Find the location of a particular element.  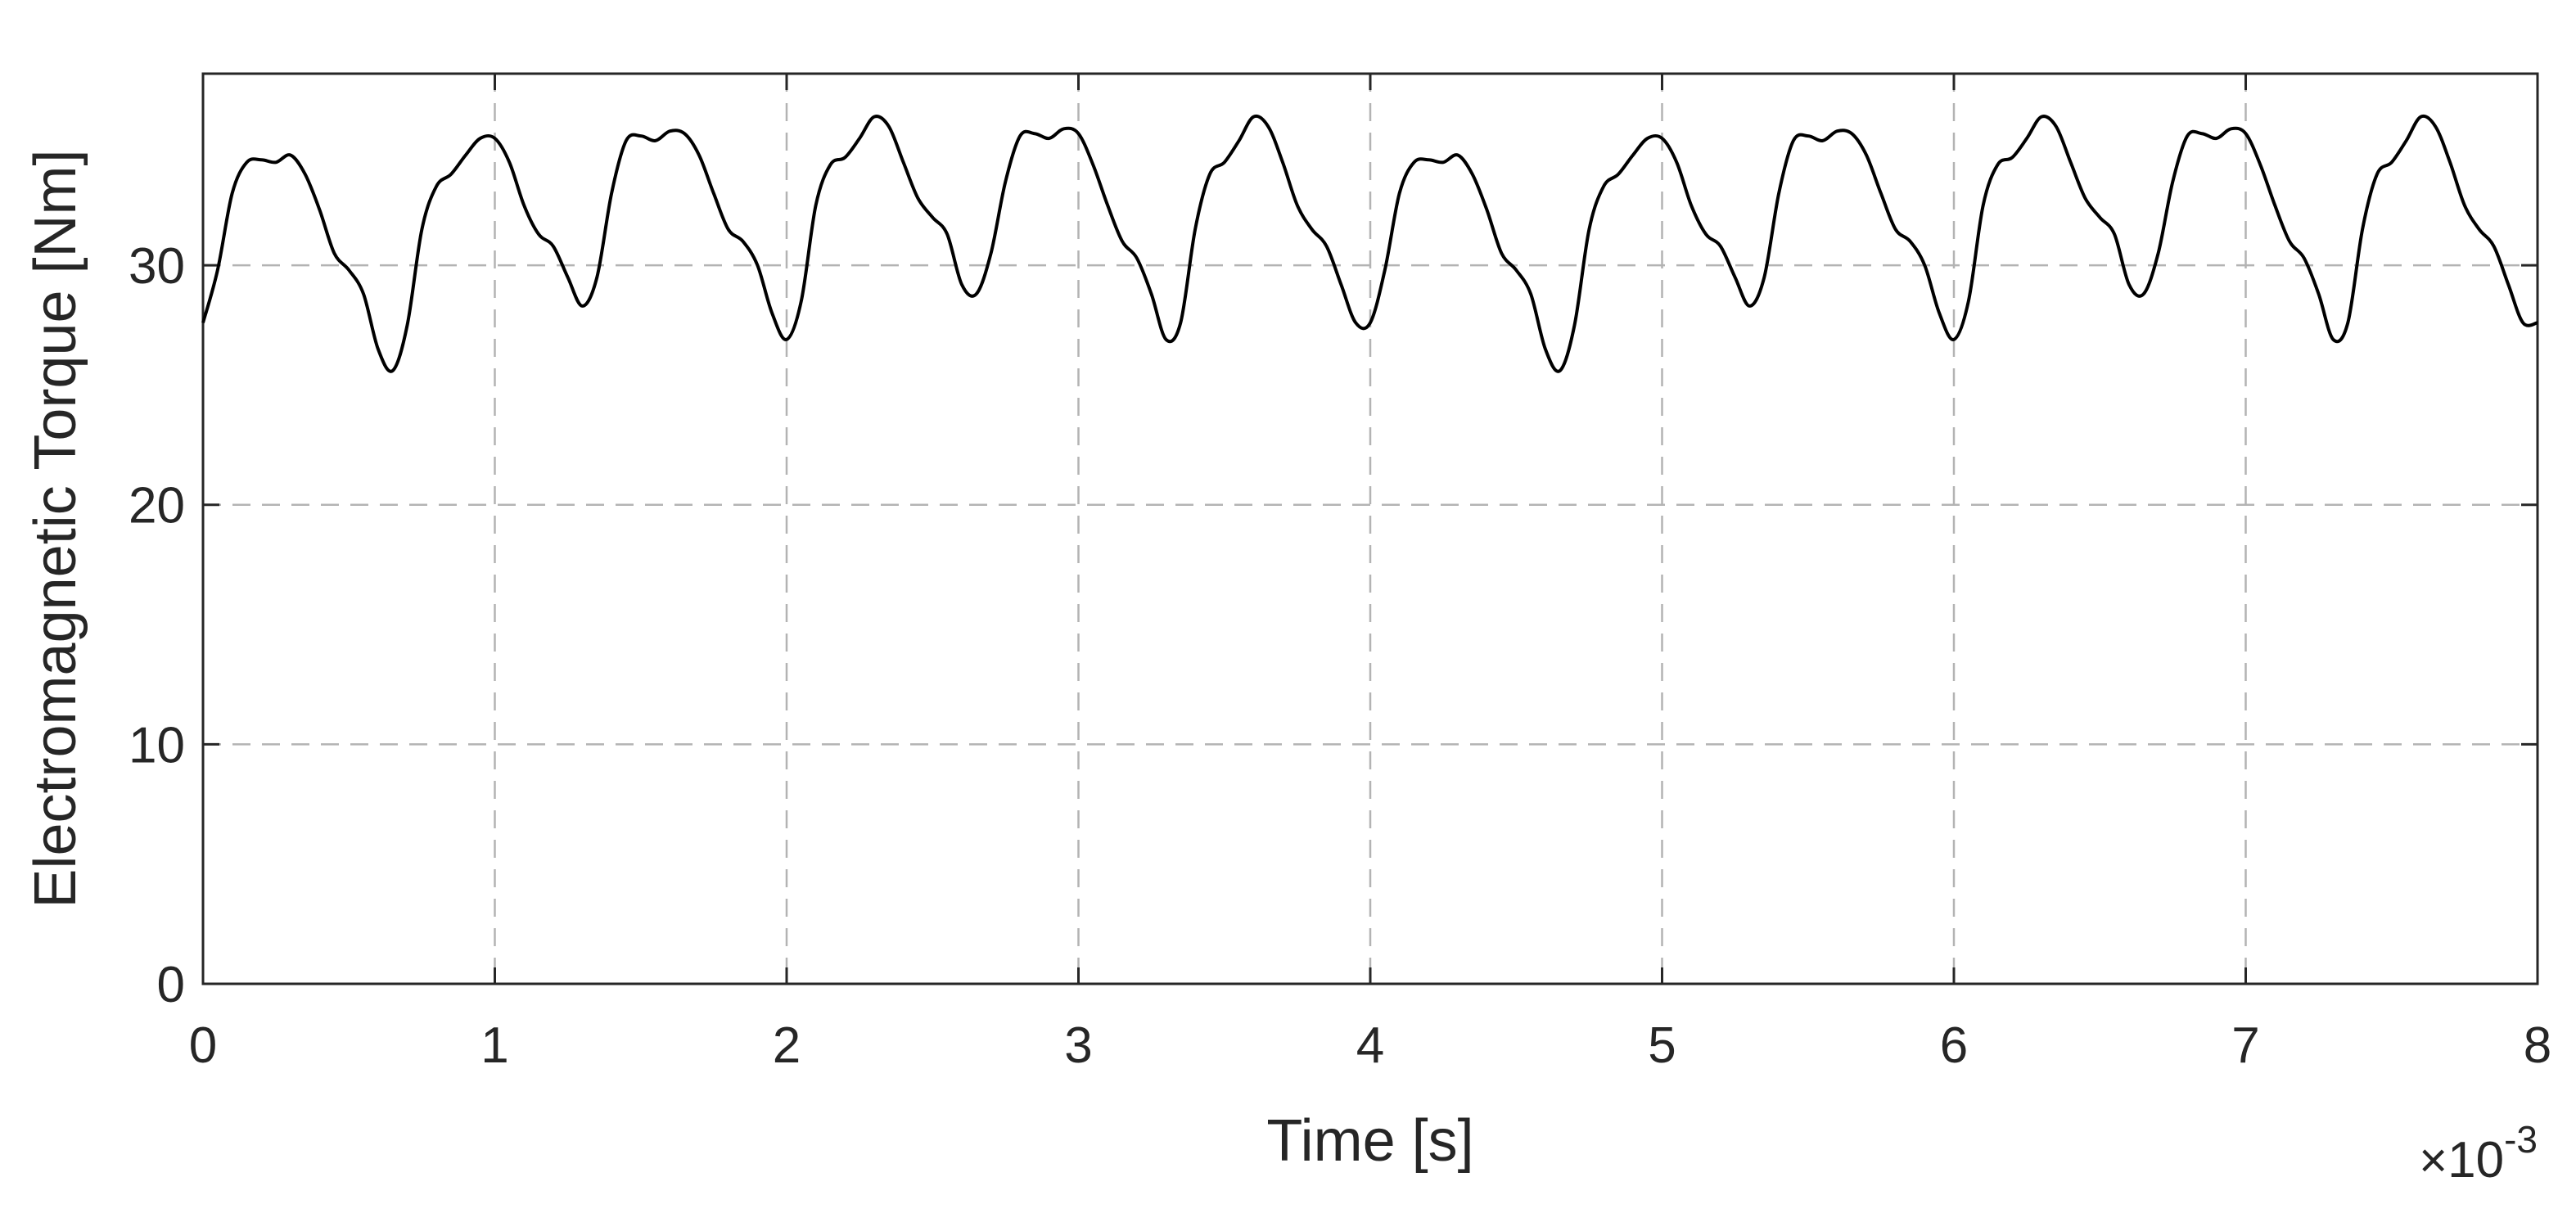

x-tick-label: 2 is located at coordinates (787, 1045).